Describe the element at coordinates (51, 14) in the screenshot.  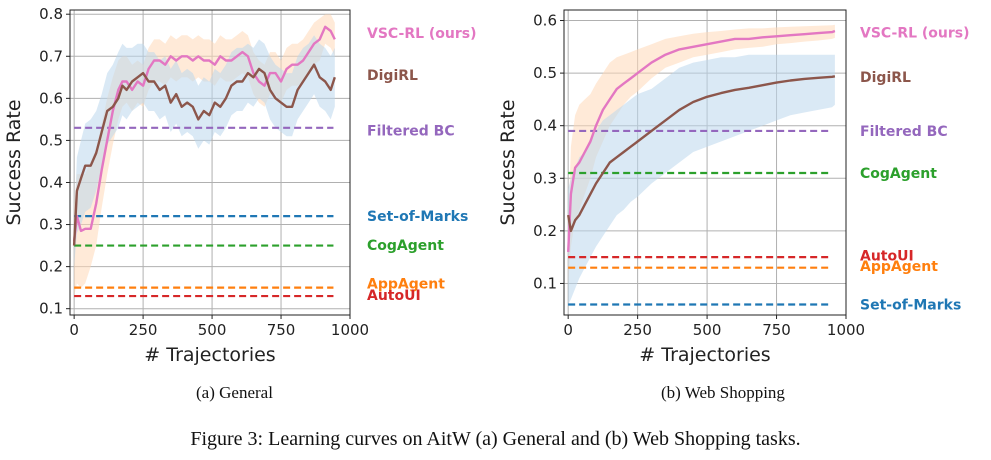
I see `y-tick-label: 0.8` at that location.